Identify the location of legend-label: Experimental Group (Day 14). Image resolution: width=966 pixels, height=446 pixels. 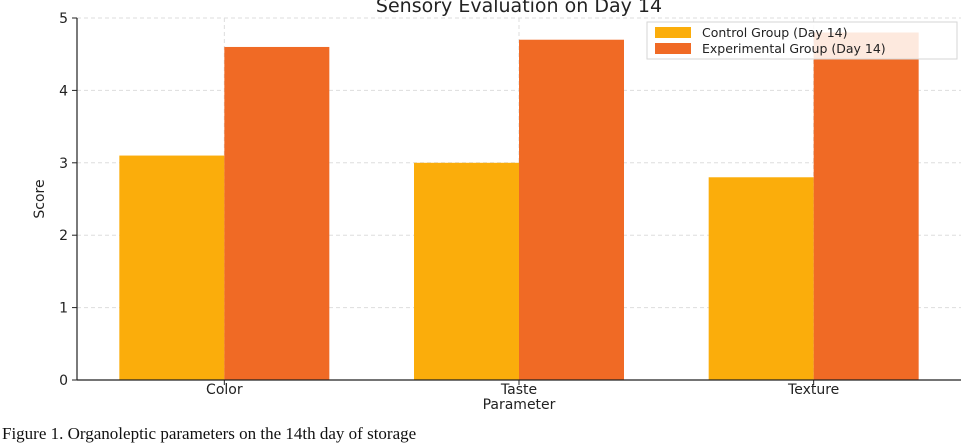
(794, 48).